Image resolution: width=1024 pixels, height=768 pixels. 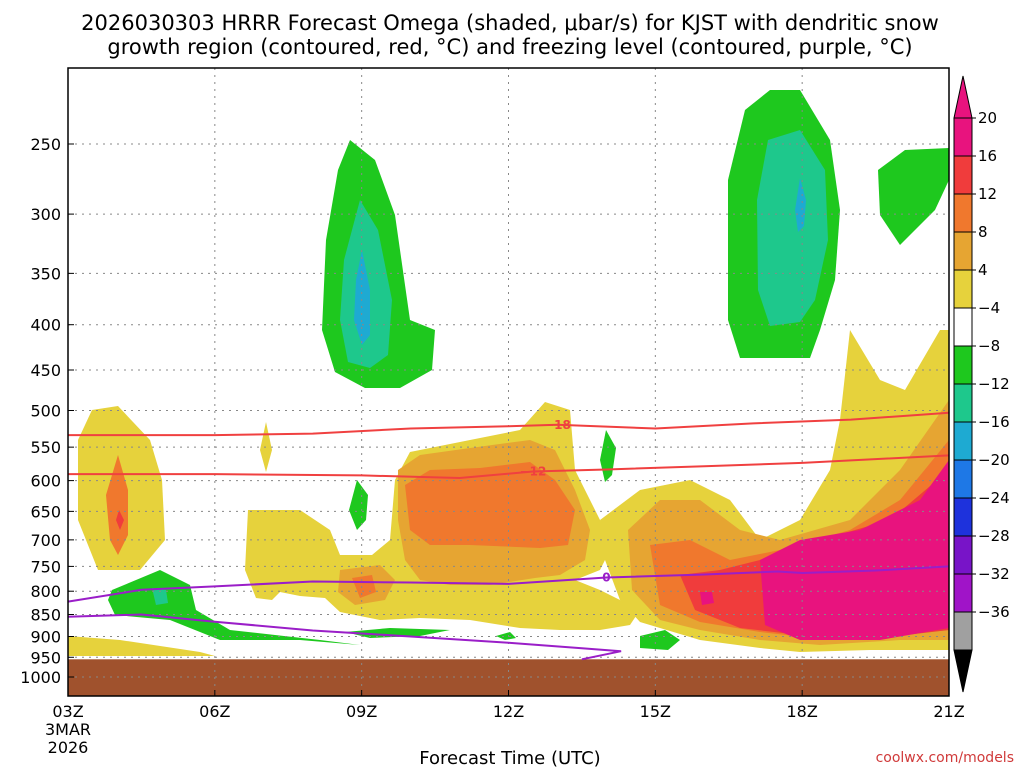 What do you see at coordinates (45, 540) in the screenshot?
I see `y-tick-label: 700` at bounding box center [45, 540].